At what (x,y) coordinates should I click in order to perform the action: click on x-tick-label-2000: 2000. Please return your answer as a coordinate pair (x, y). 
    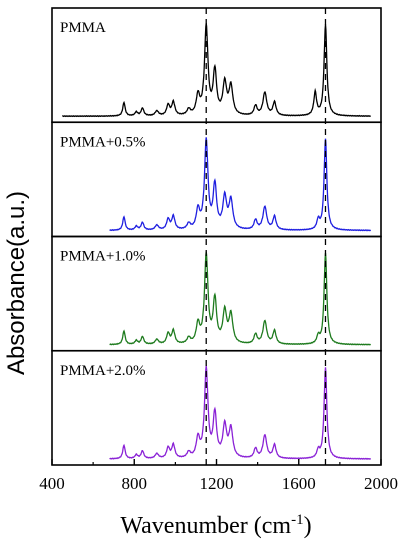
    Looking at the image, I should click on (381, 483).